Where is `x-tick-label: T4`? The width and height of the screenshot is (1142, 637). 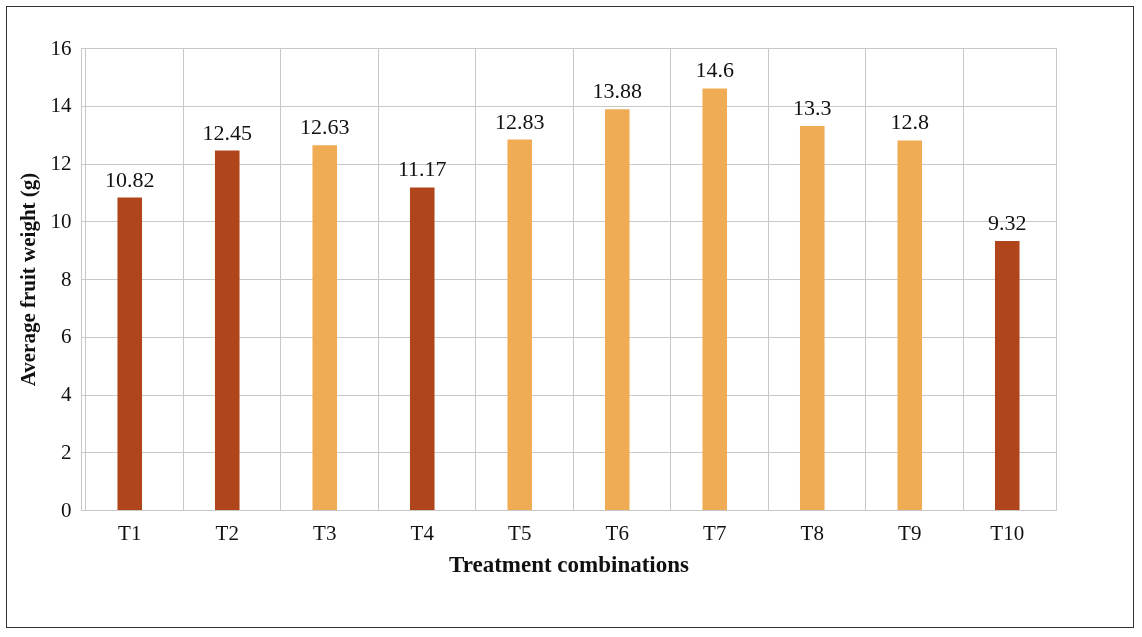 x-tick-label: T4 is located at coordinates (422, 532).